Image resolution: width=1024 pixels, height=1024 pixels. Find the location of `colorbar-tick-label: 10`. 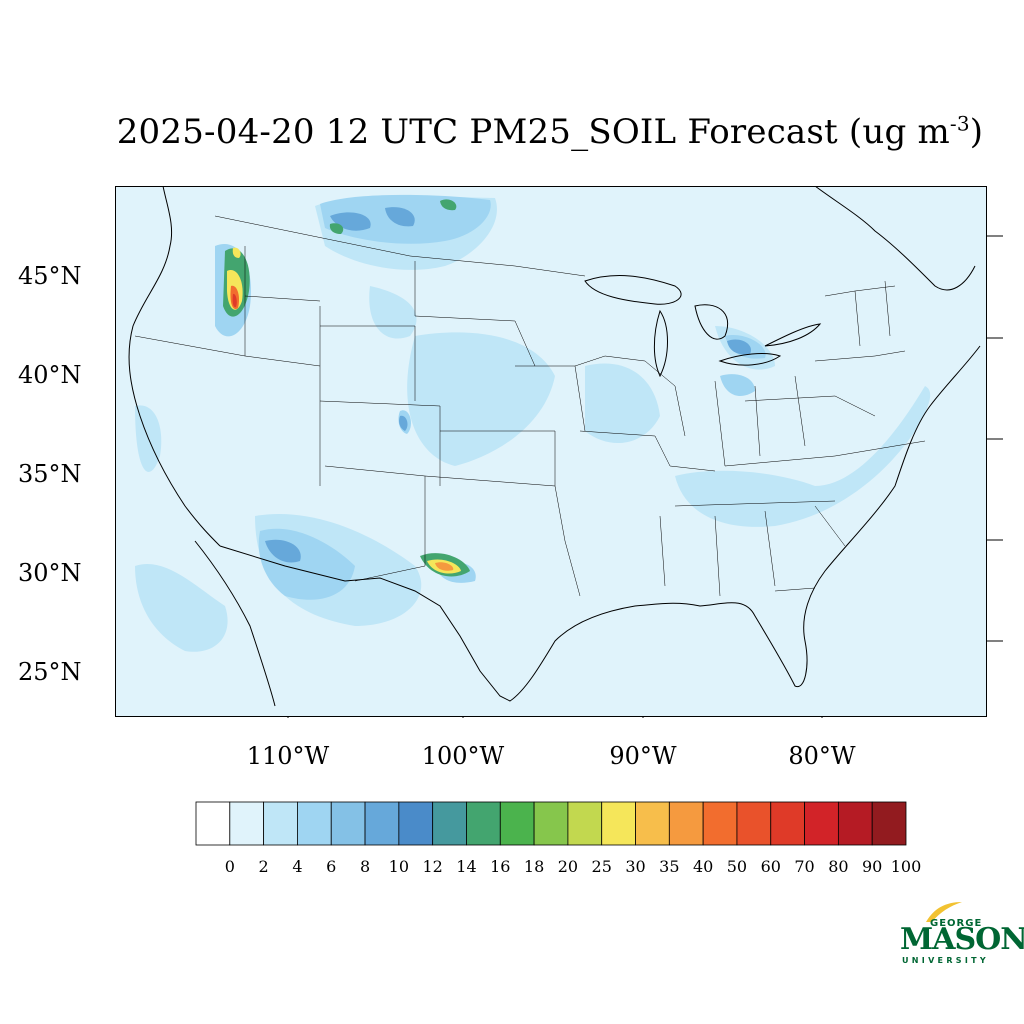

colorbar-tick-label: 10 is located at coordinates (399, 866).